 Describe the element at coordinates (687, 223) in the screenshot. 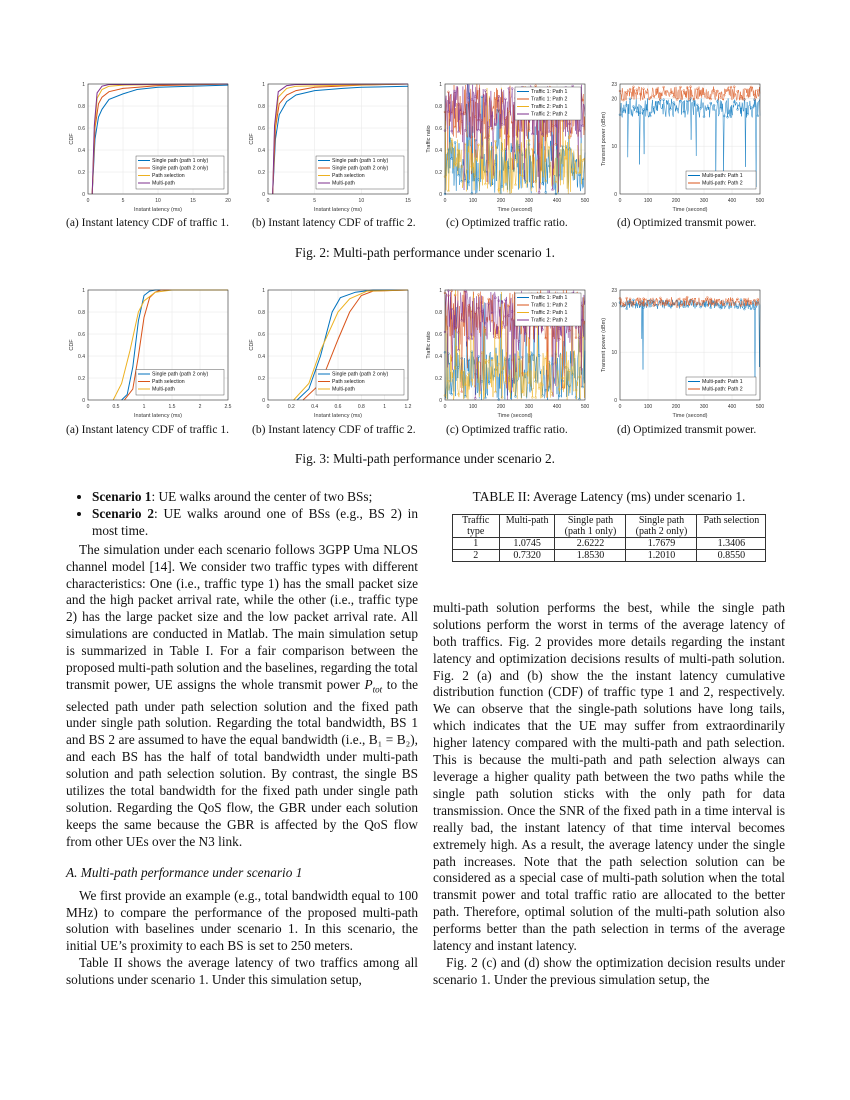

I see `fig2d-subcaption: (d) Optimized transmit power.` at that location.